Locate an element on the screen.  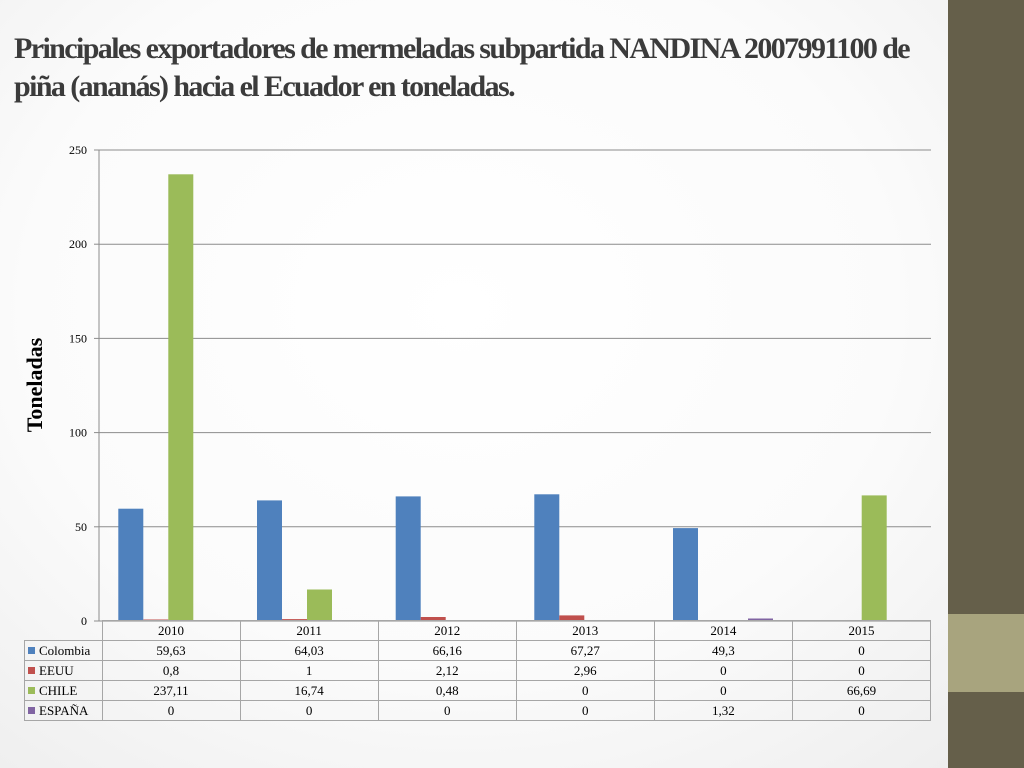
table-header-row: 2010 2011 2012 2013 2014 2015 is located at coordinates (478, 630).